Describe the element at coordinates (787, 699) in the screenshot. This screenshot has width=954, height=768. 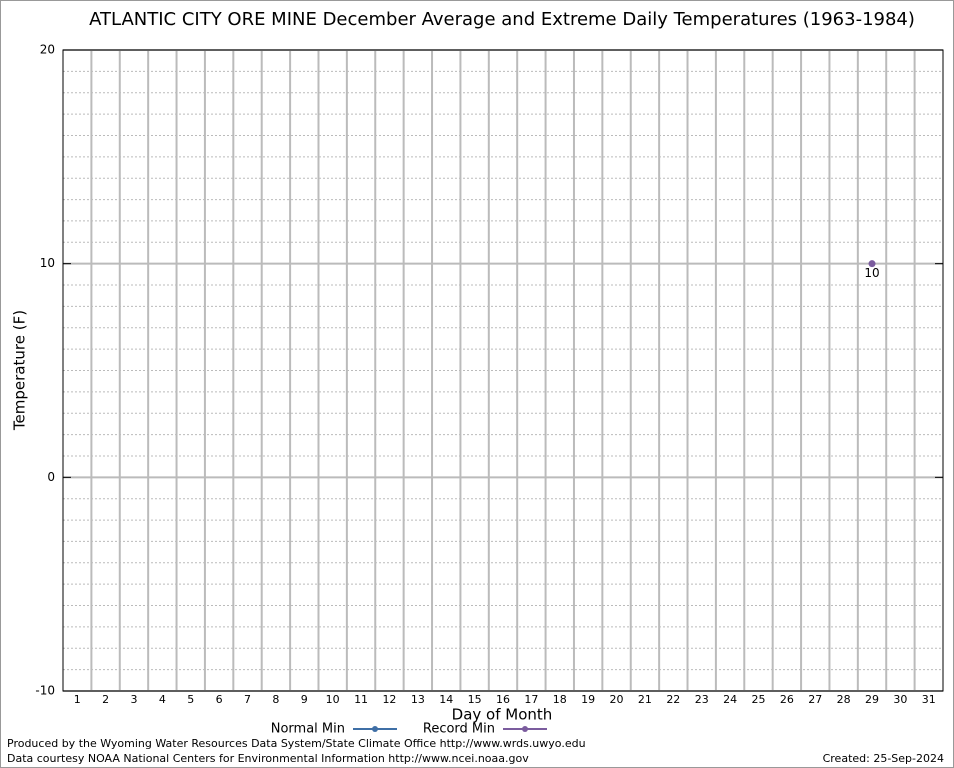
I see `x-tick-label: 26` at that location.